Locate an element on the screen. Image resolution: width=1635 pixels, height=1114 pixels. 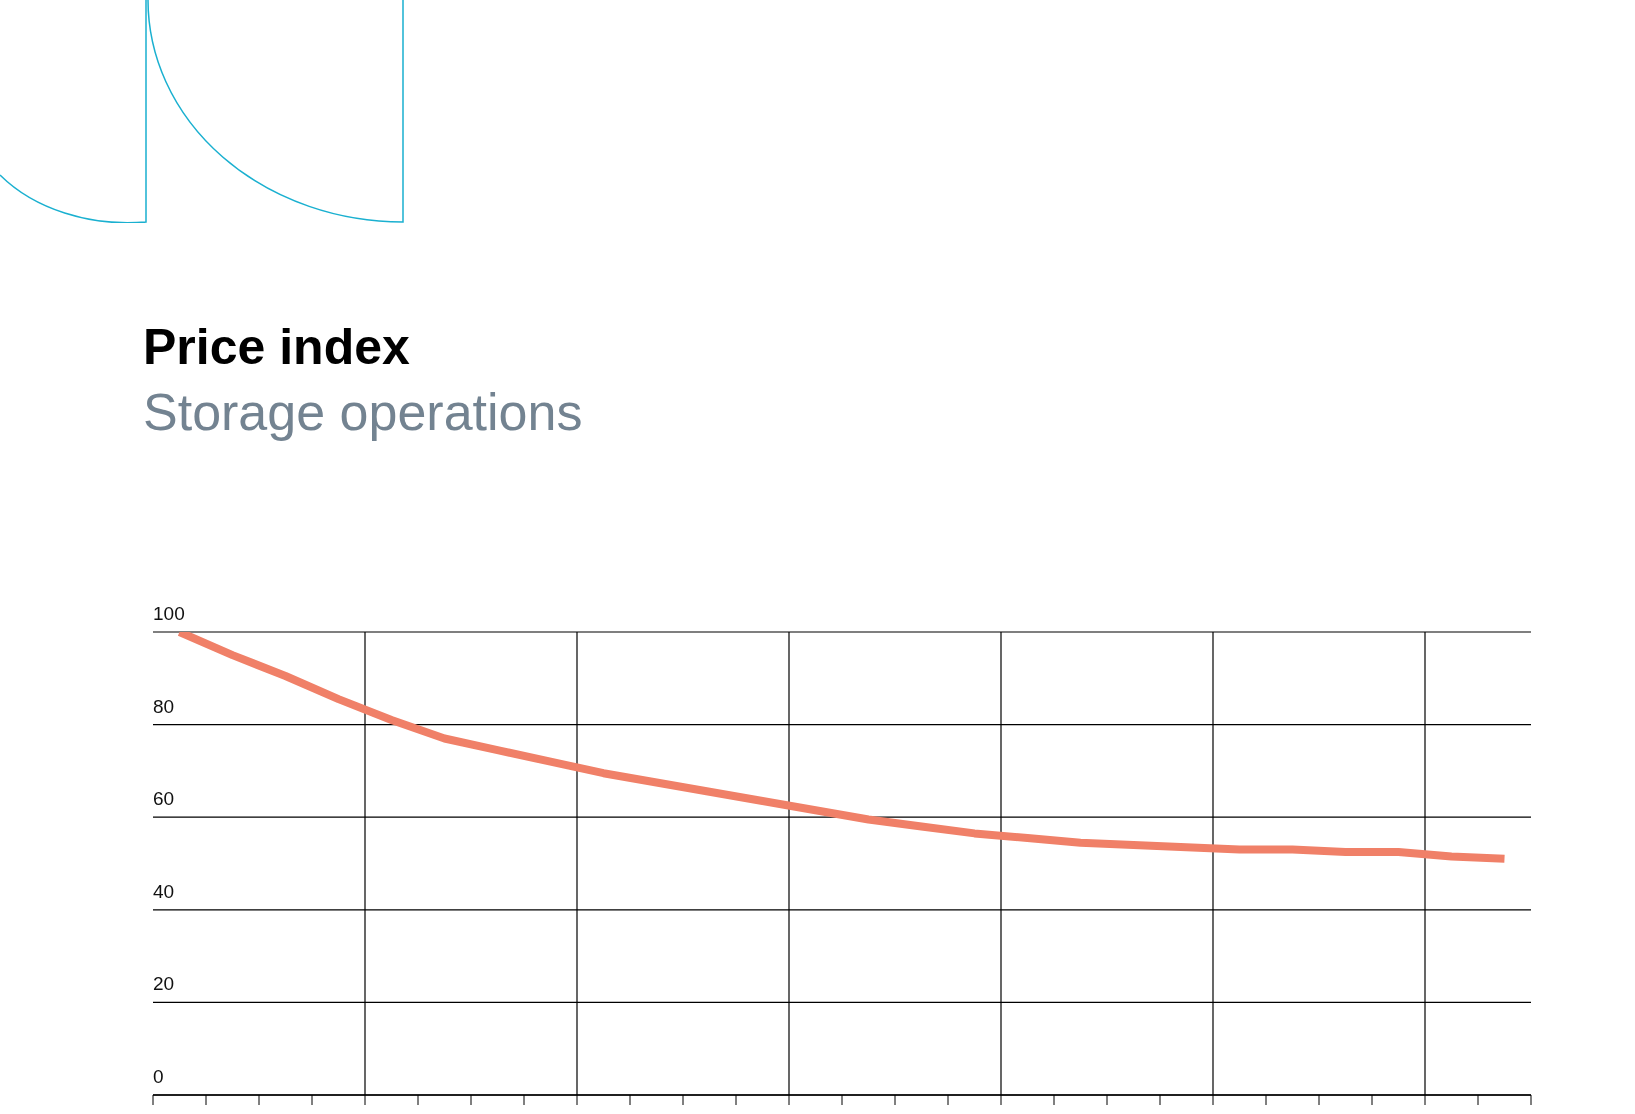
y-tick-label: 100 is located at coordinates (169, 613).